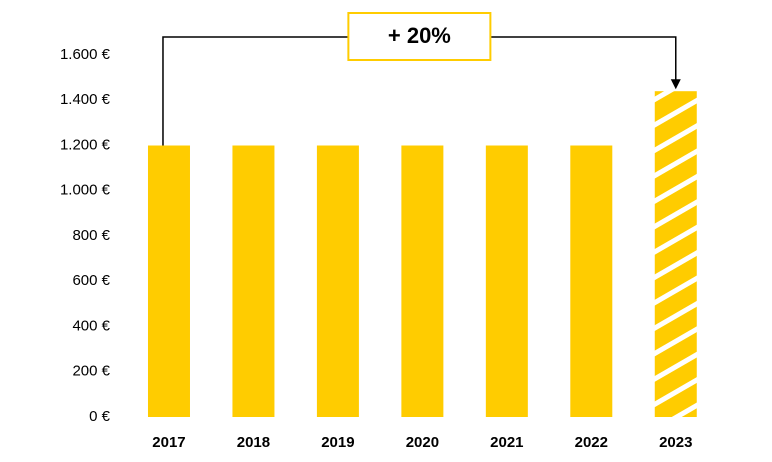 This screenshot has width=772, height=462. What do you see at coordinates (506, 442) in the screenshot?
I see `x-tick-label: 2021` at bounding box center [506, 442].